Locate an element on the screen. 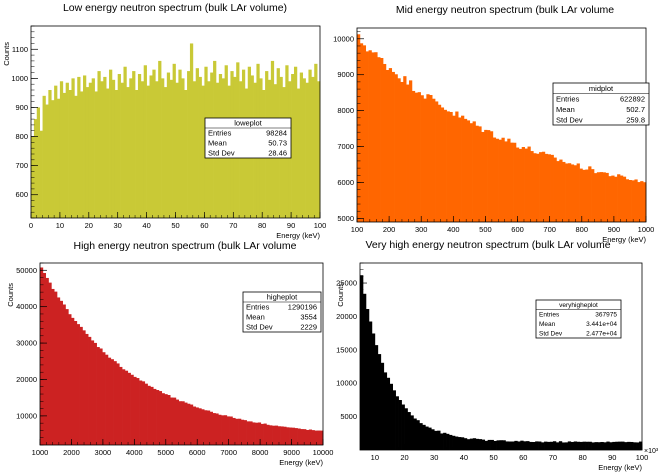  y-tick-label: 20000 is located at coordinates (346, 316).